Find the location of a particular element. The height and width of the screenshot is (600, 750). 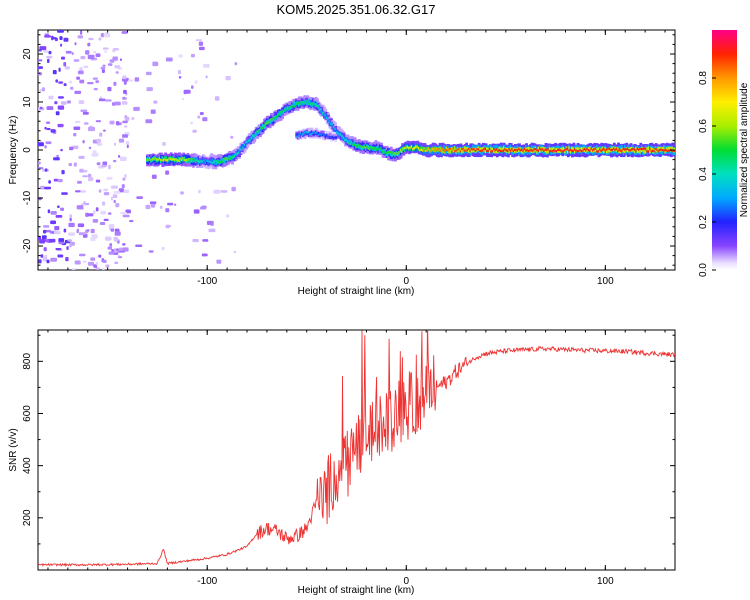

x-tick-label: -100 is located at coordinates (207, 281).